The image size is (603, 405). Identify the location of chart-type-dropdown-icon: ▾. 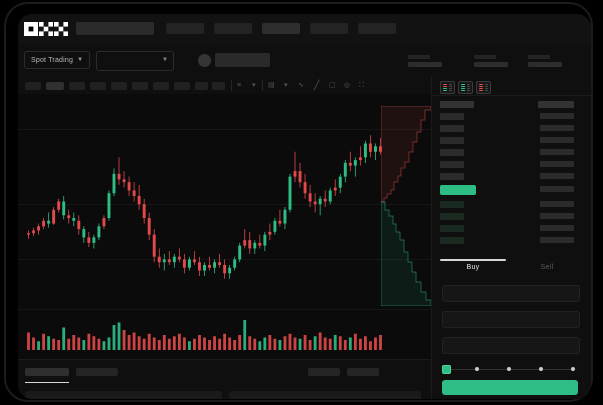
(286, 85).